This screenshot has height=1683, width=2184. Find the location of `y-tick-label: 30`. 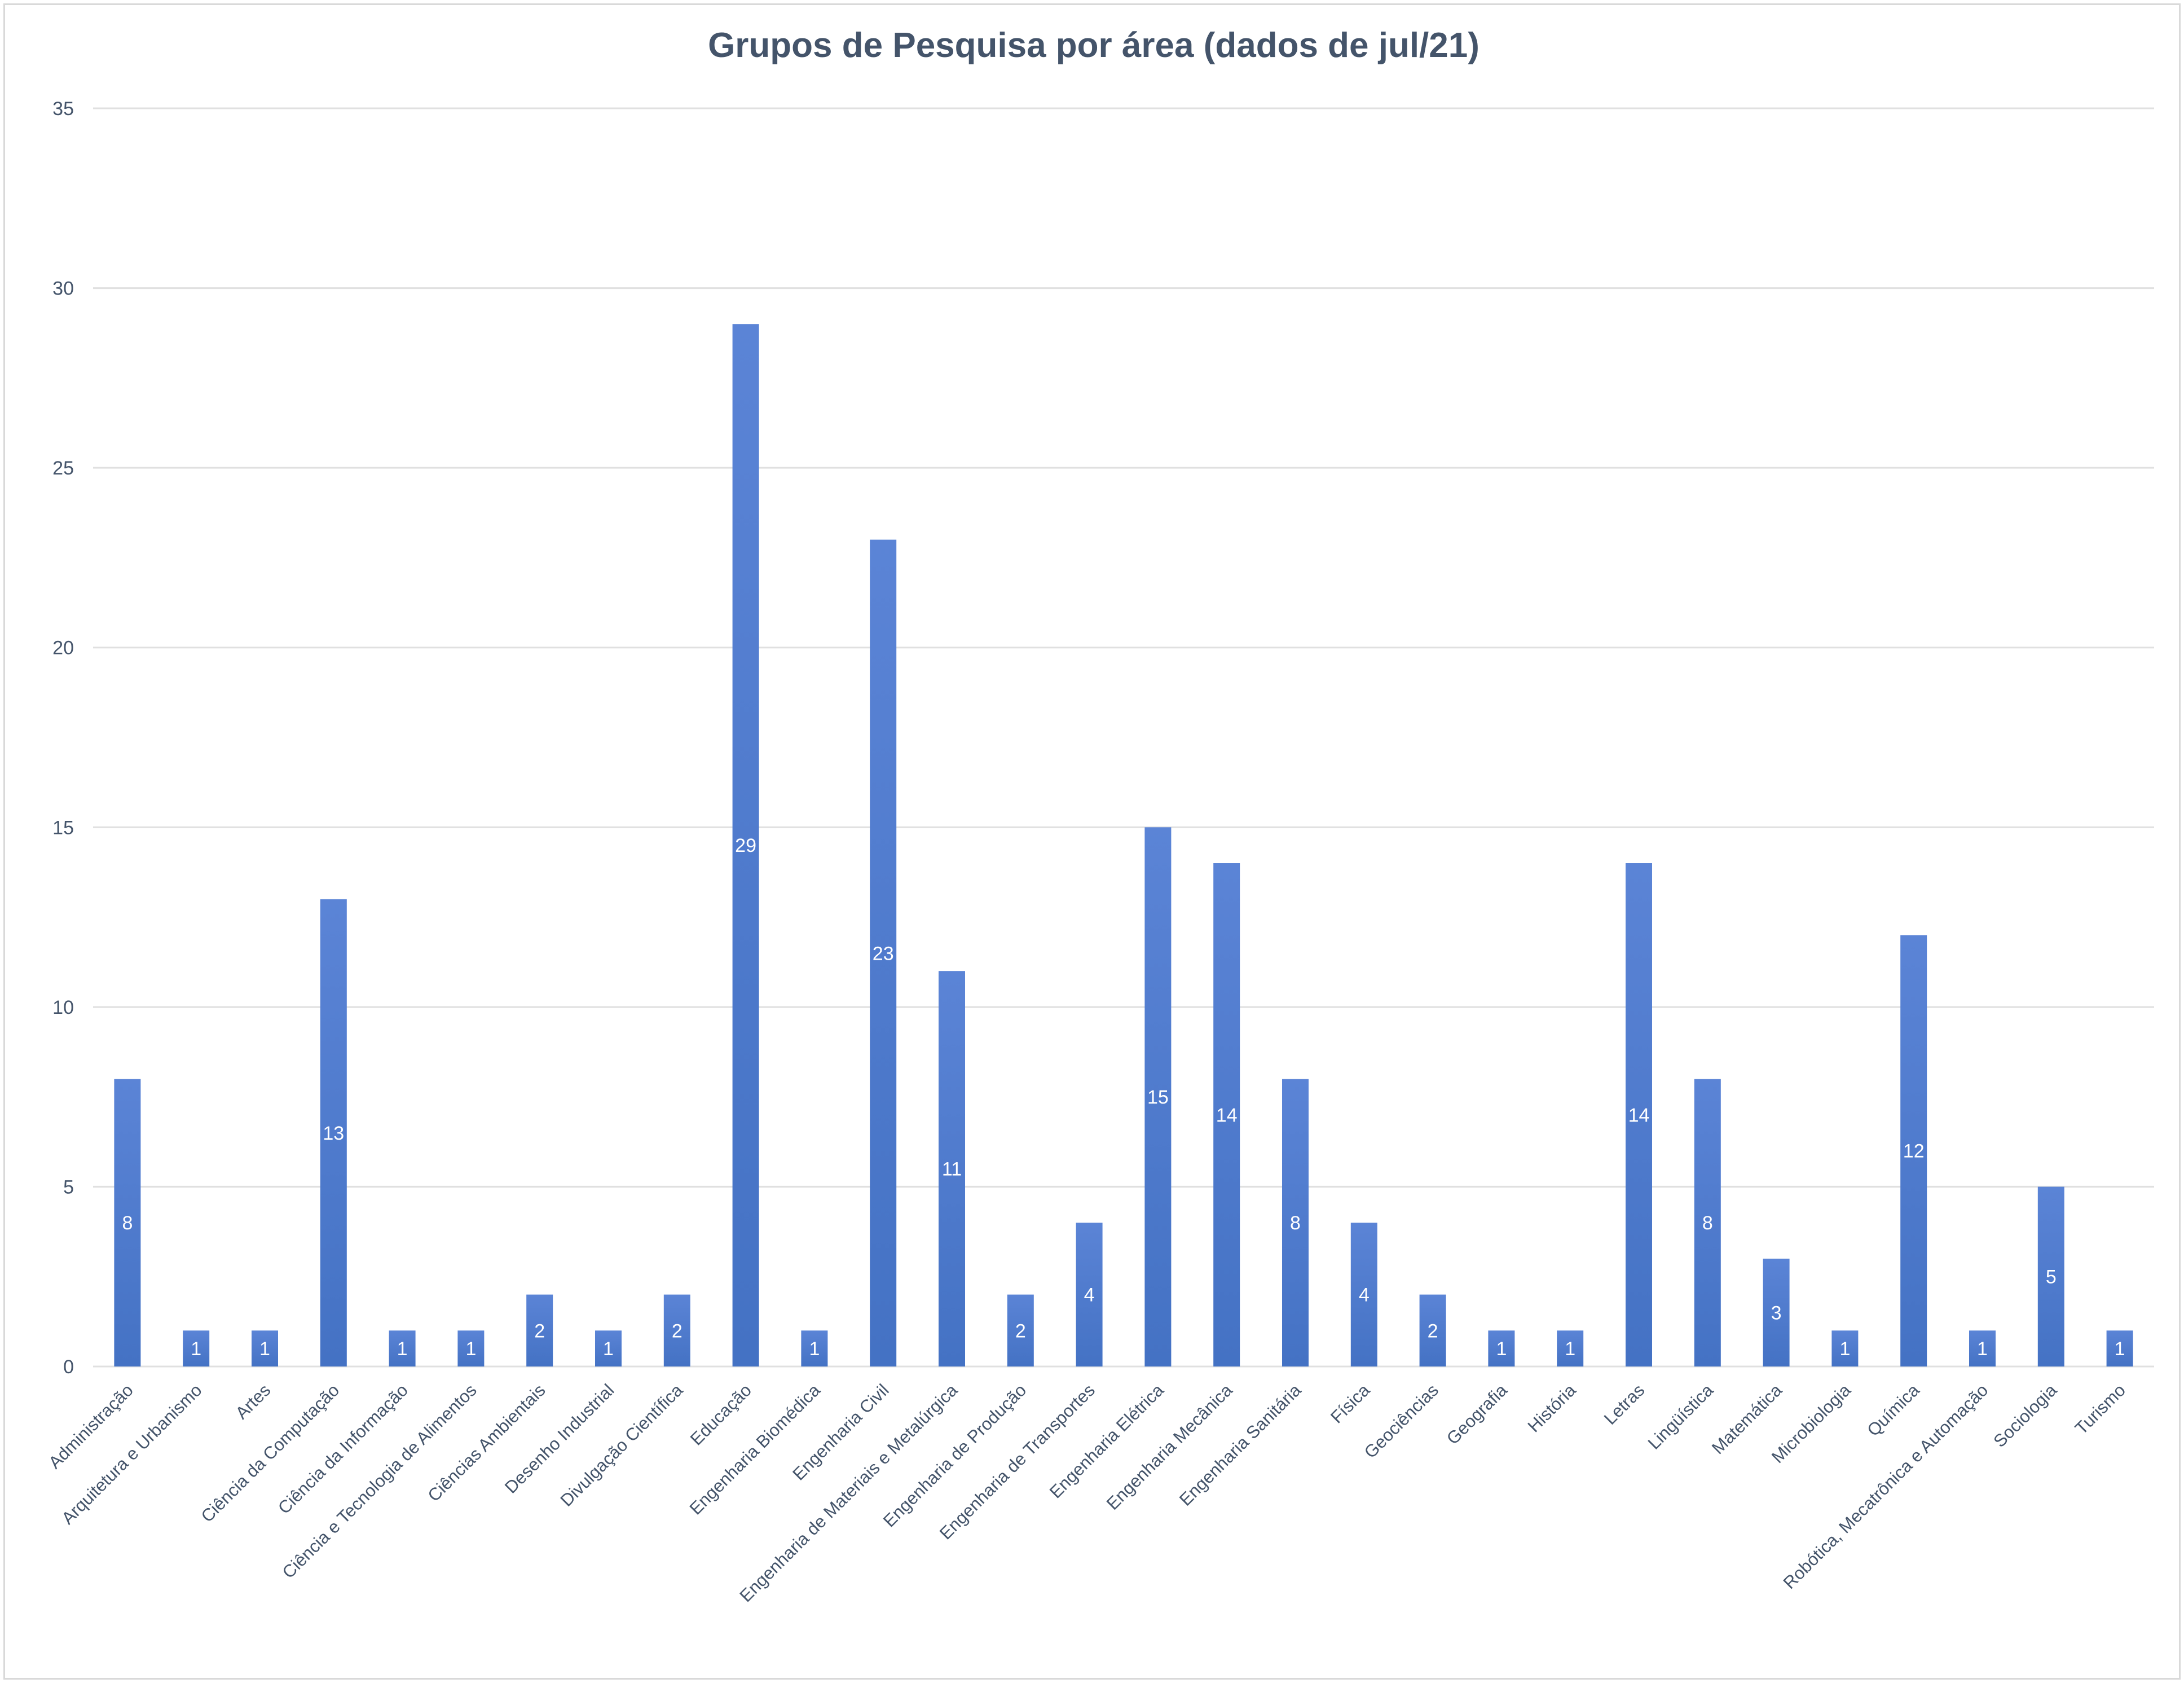

y-tick-label: 30 is located at coordinates (63, 289).